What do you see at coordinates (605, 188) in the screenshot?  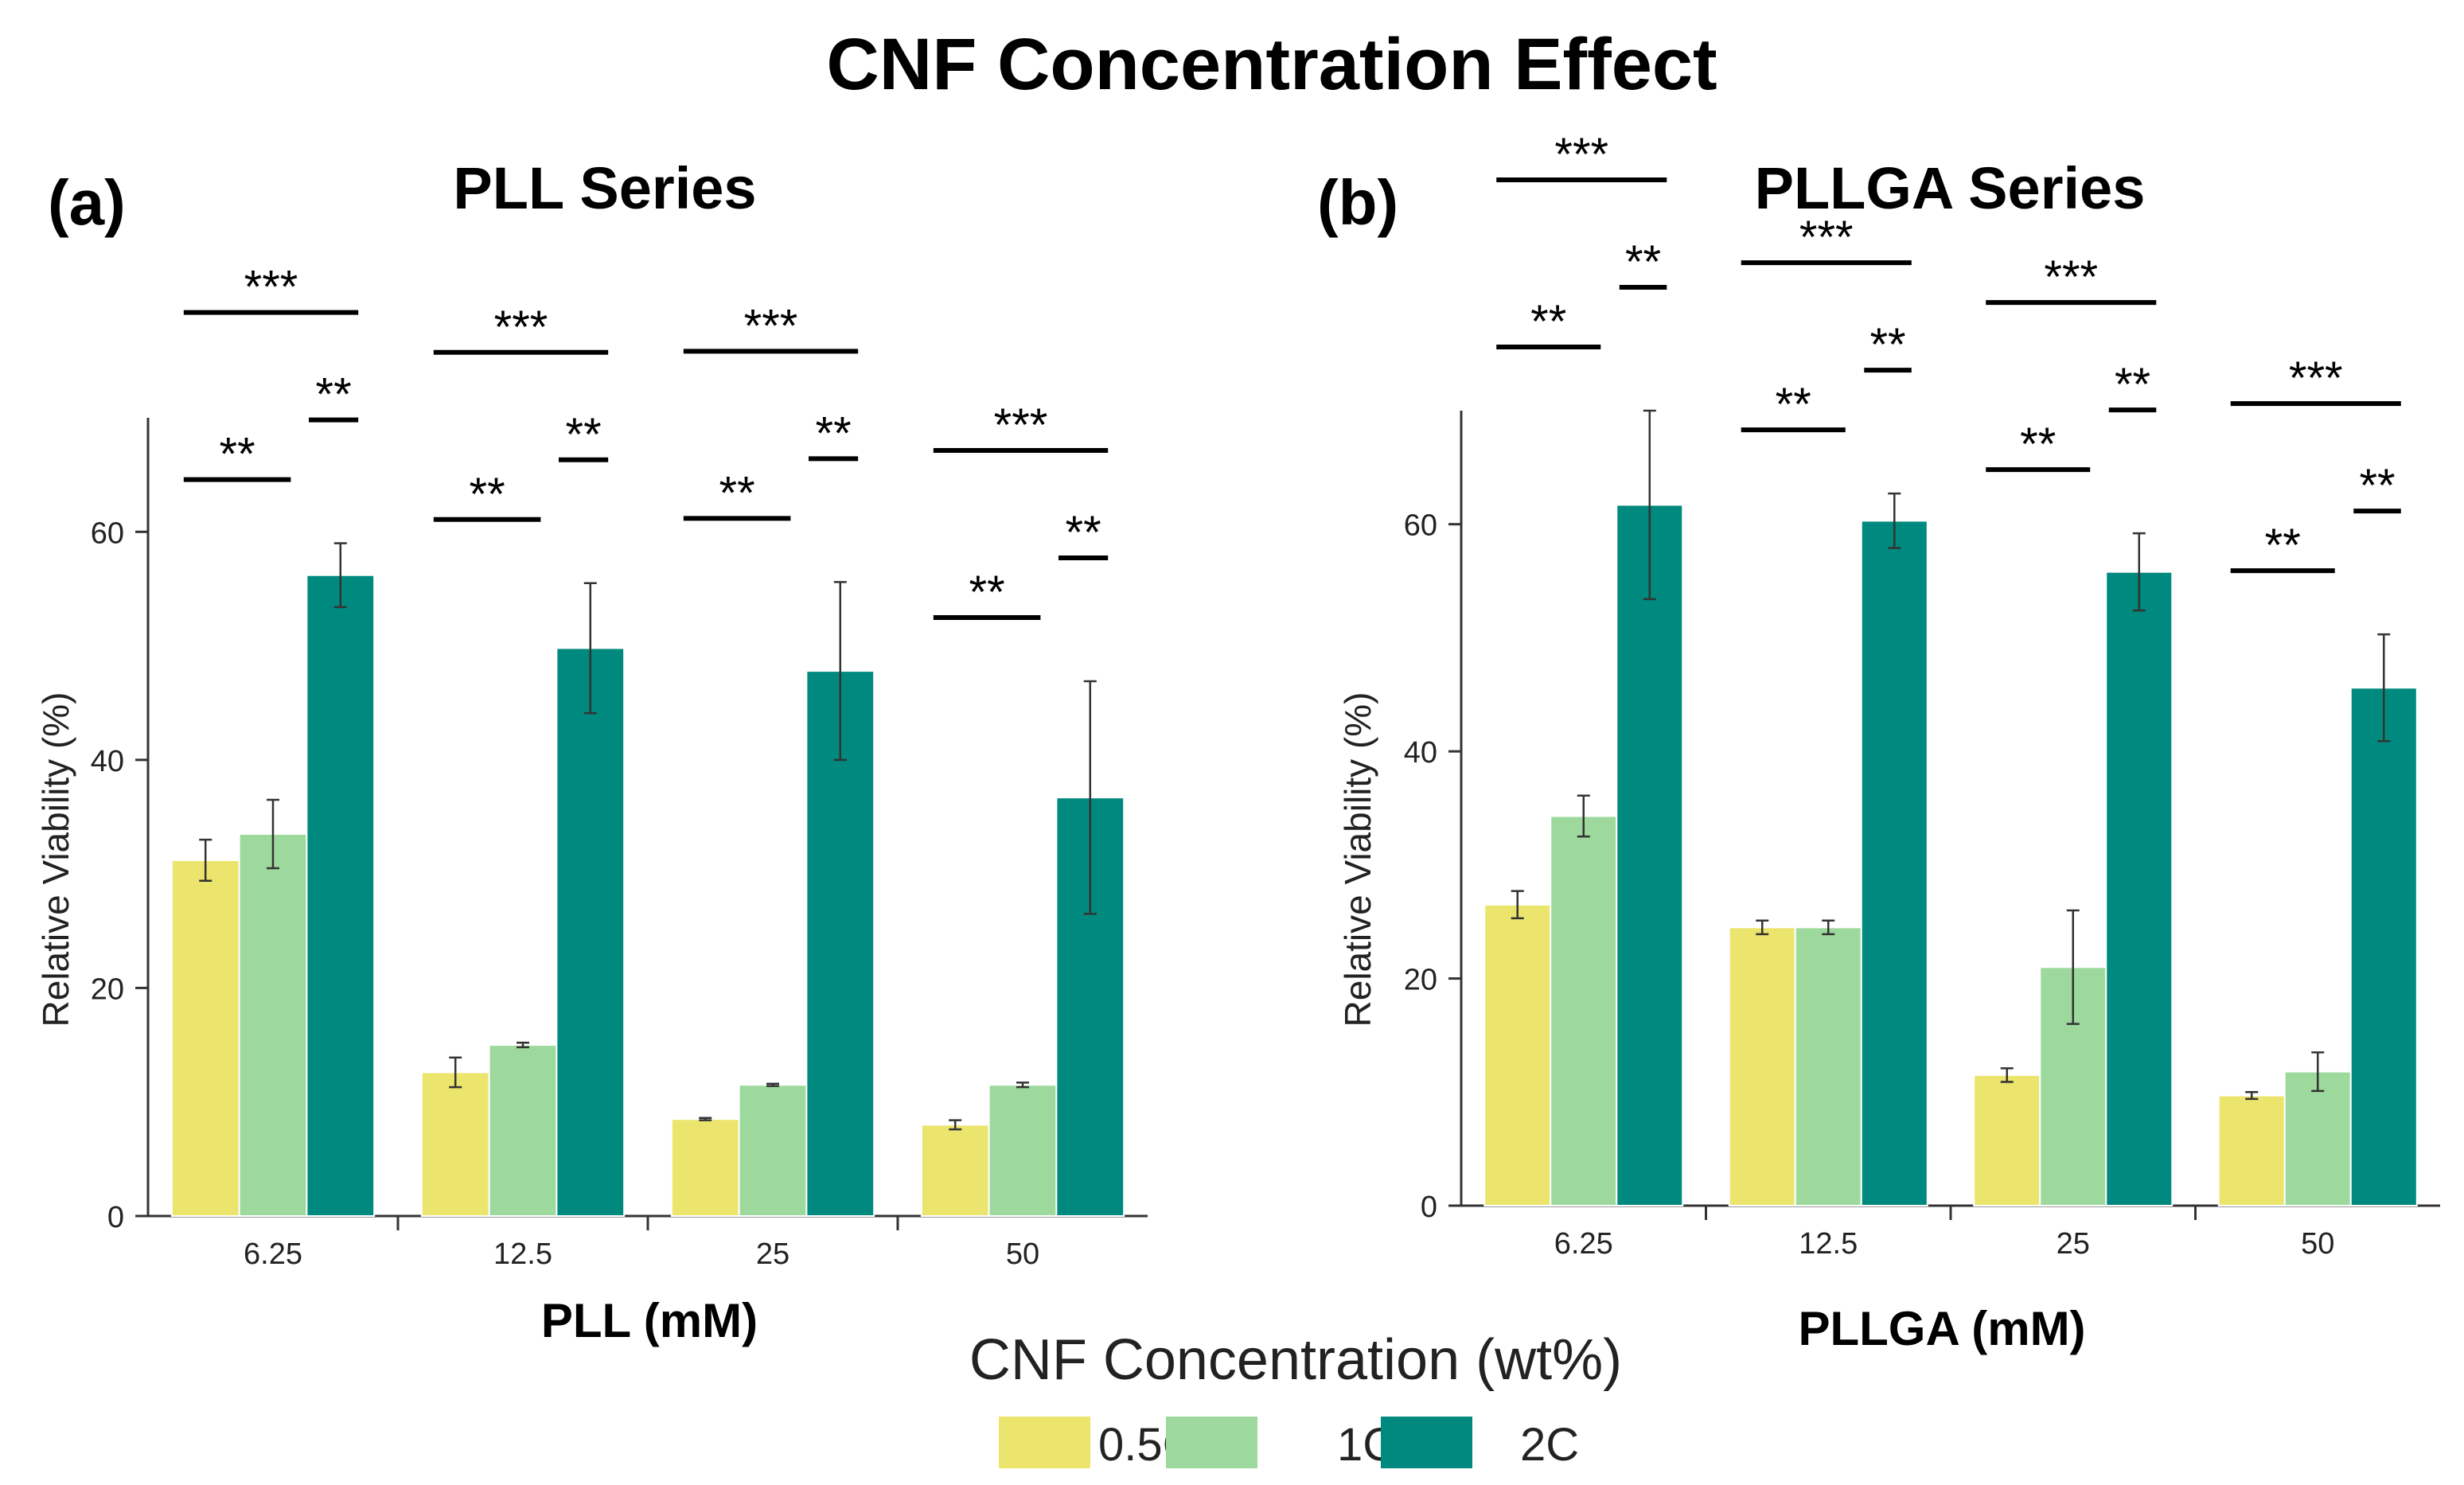 I see `panel-title: PLL Series` at bounding box center [605, 188].